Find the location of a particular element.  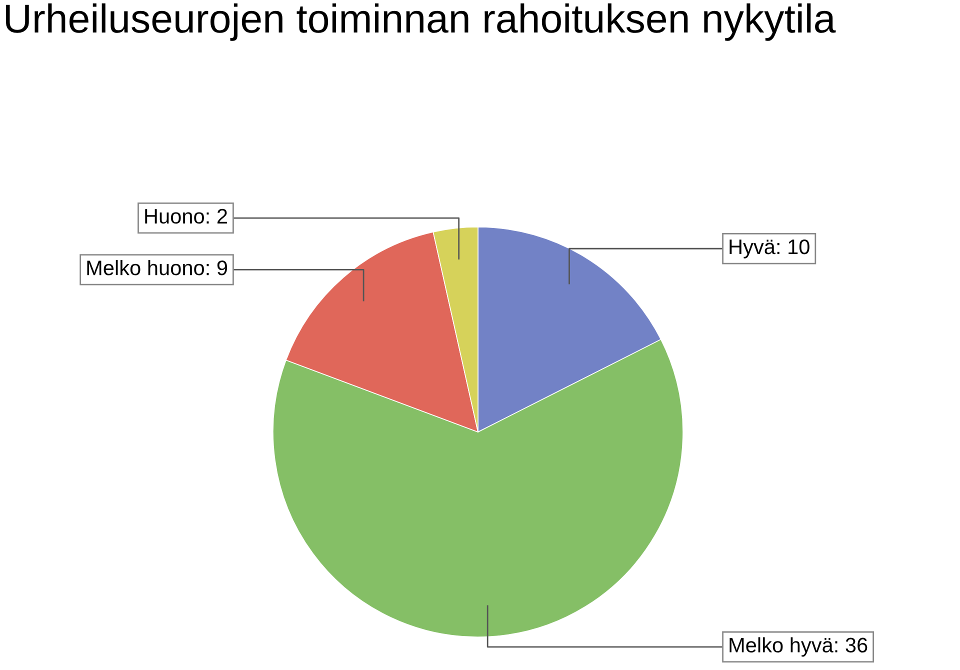

slice-label: Melko hyvä: 36 is located at coordinates (799, 647).